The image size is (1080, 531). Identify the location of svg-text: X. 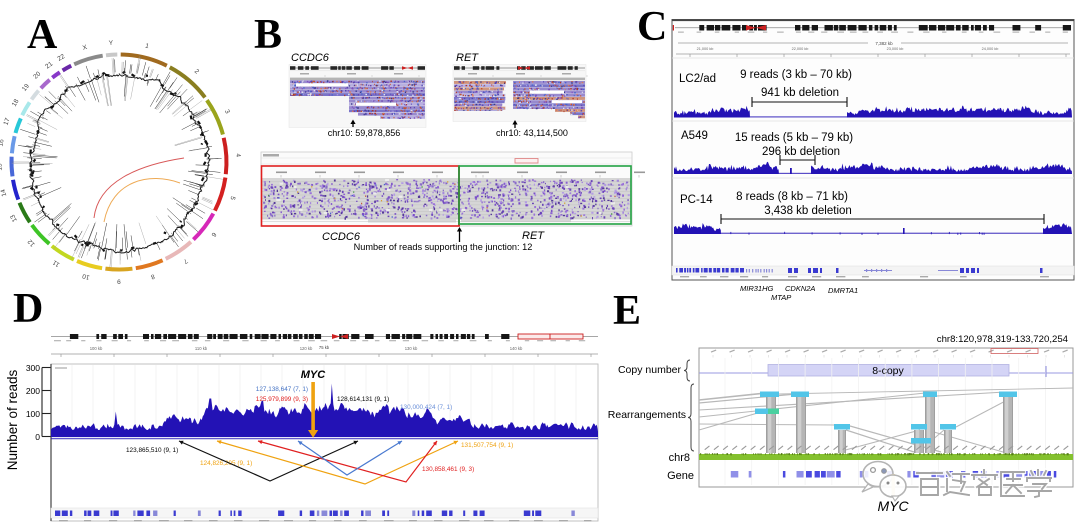
(85, 48).